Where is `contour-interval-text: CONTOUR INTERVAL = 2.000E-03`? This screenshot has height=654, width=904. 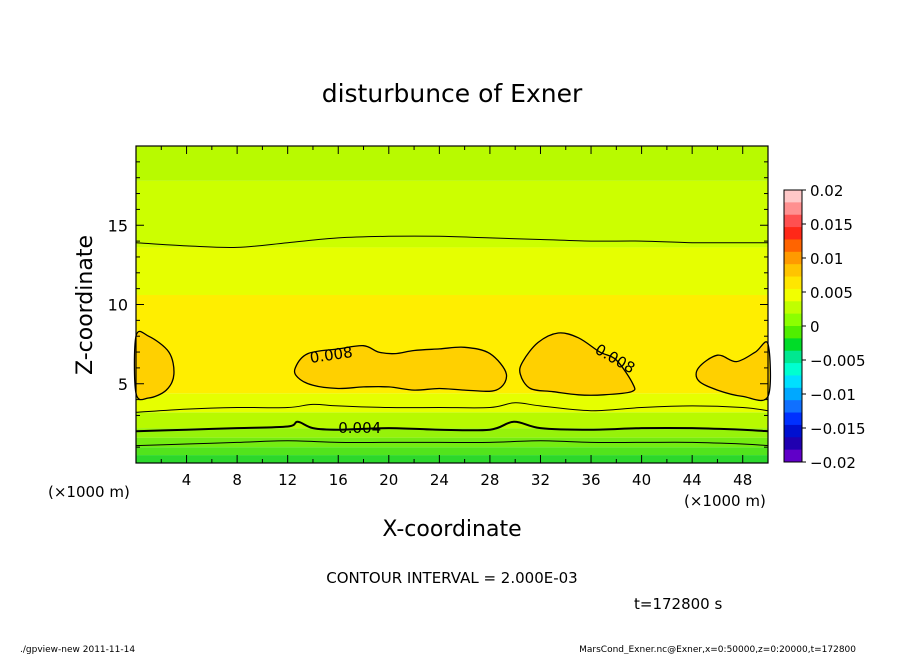 contour-interval-text: CONTOUR INTERVAL = 2.000E-03 is located at coordinates (451, 578).